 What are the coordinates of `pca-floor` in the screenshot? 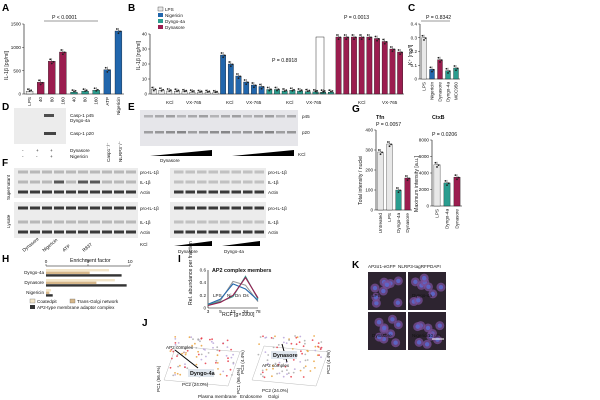 It's located at (202, 366).